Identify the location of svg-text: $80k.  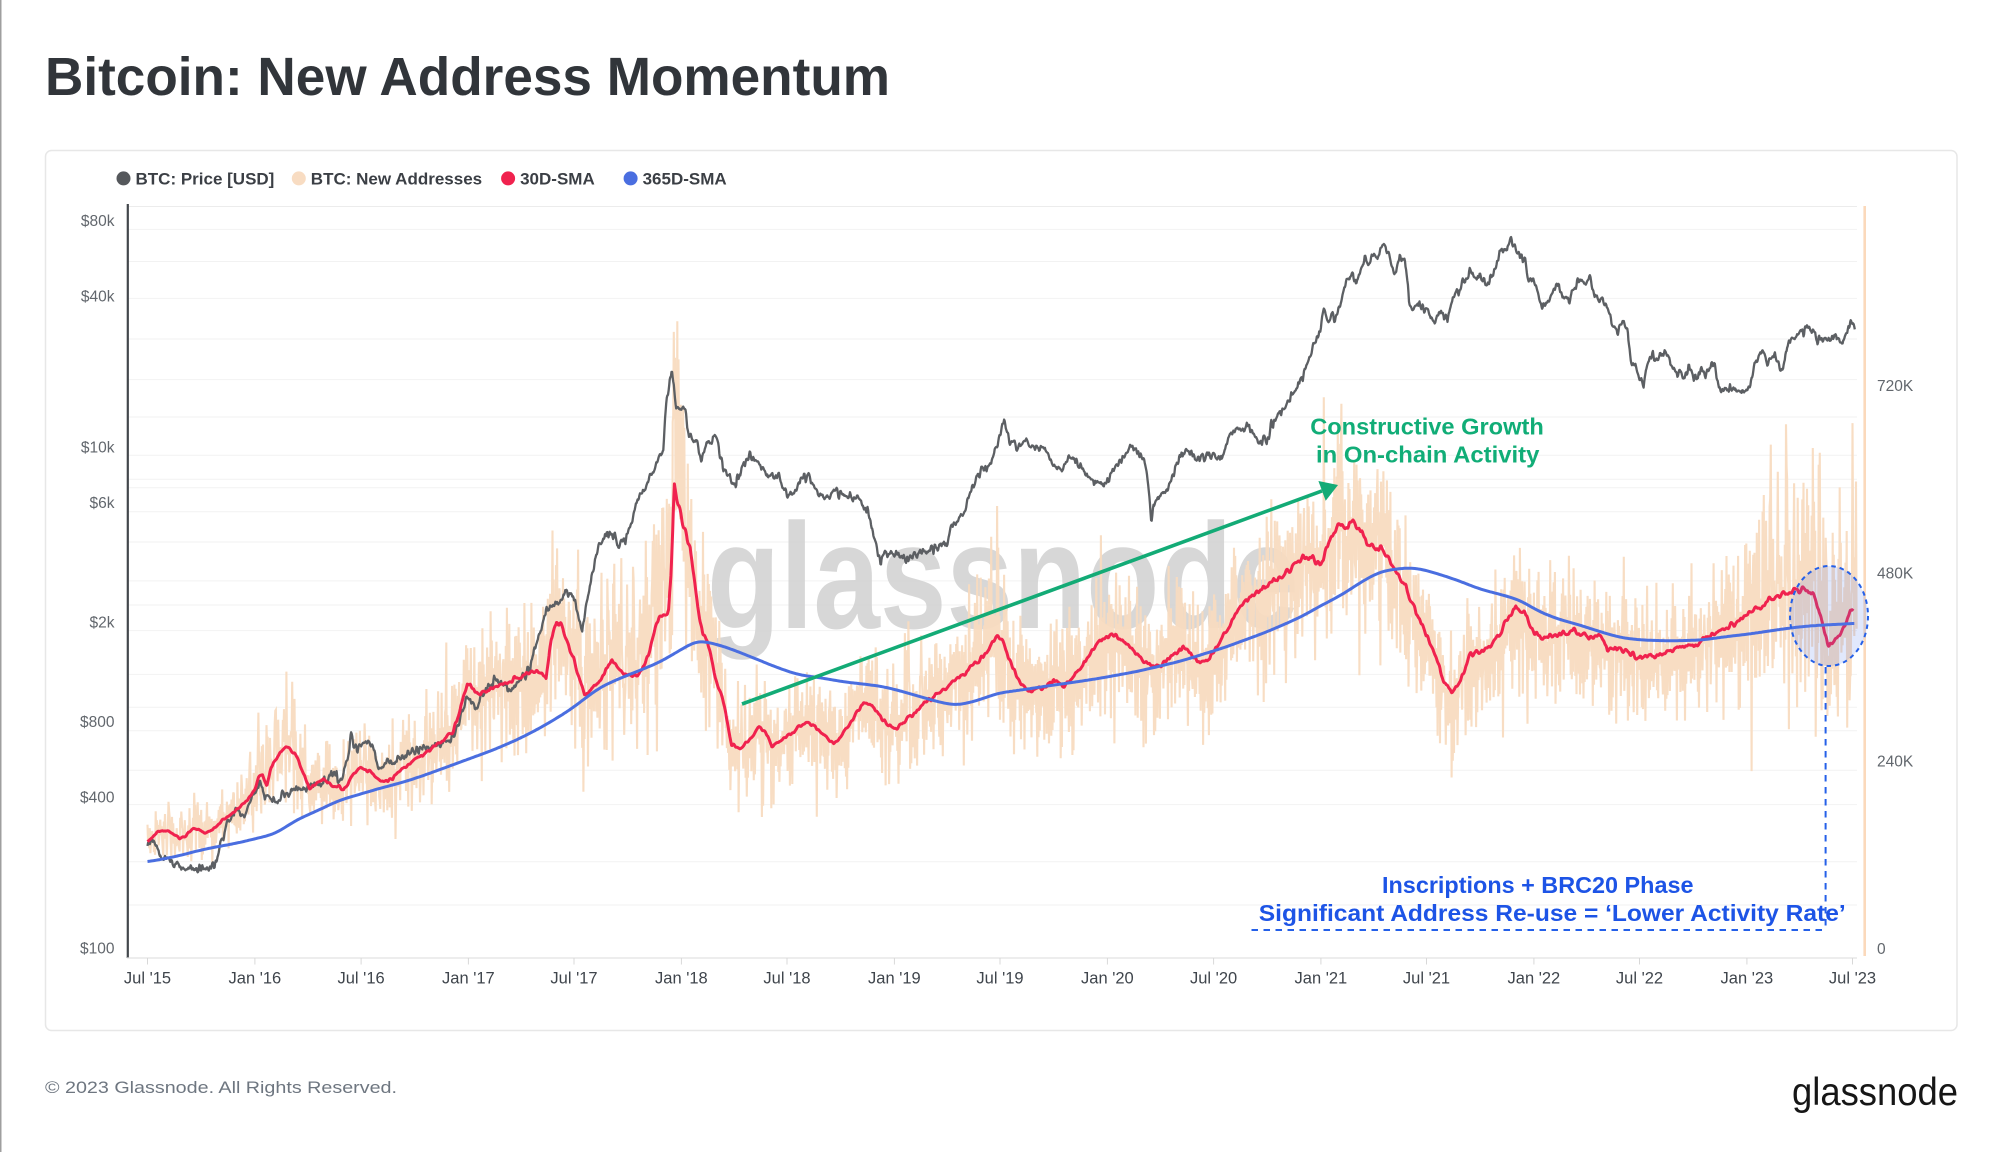
(98, 221).